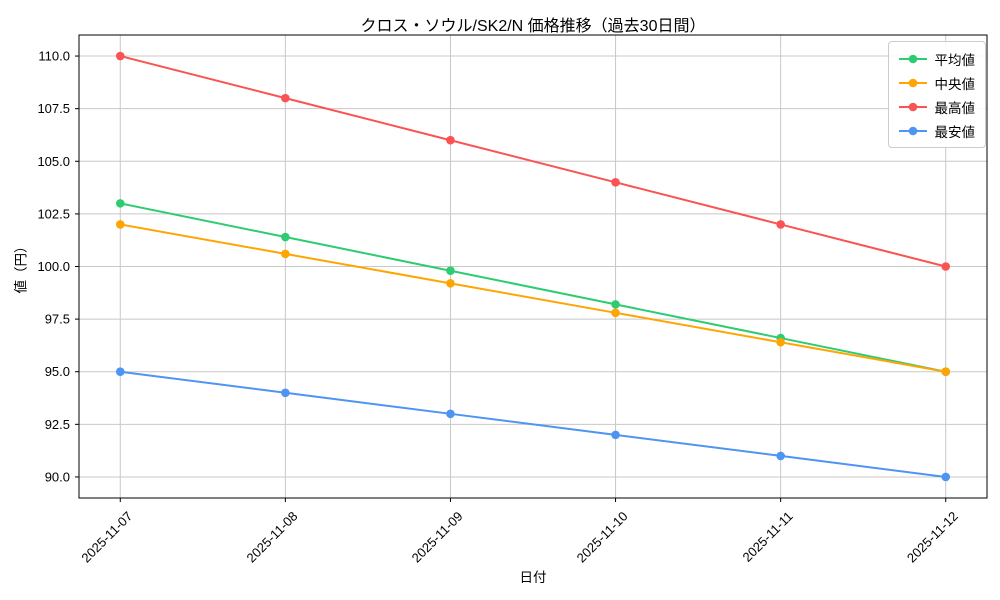 This screenshot has height=600, width=1000. What do you see at coordinates (955, 60) in the screenshot?
I see `legend-label: 平均値` at bounding box center [955, 60].